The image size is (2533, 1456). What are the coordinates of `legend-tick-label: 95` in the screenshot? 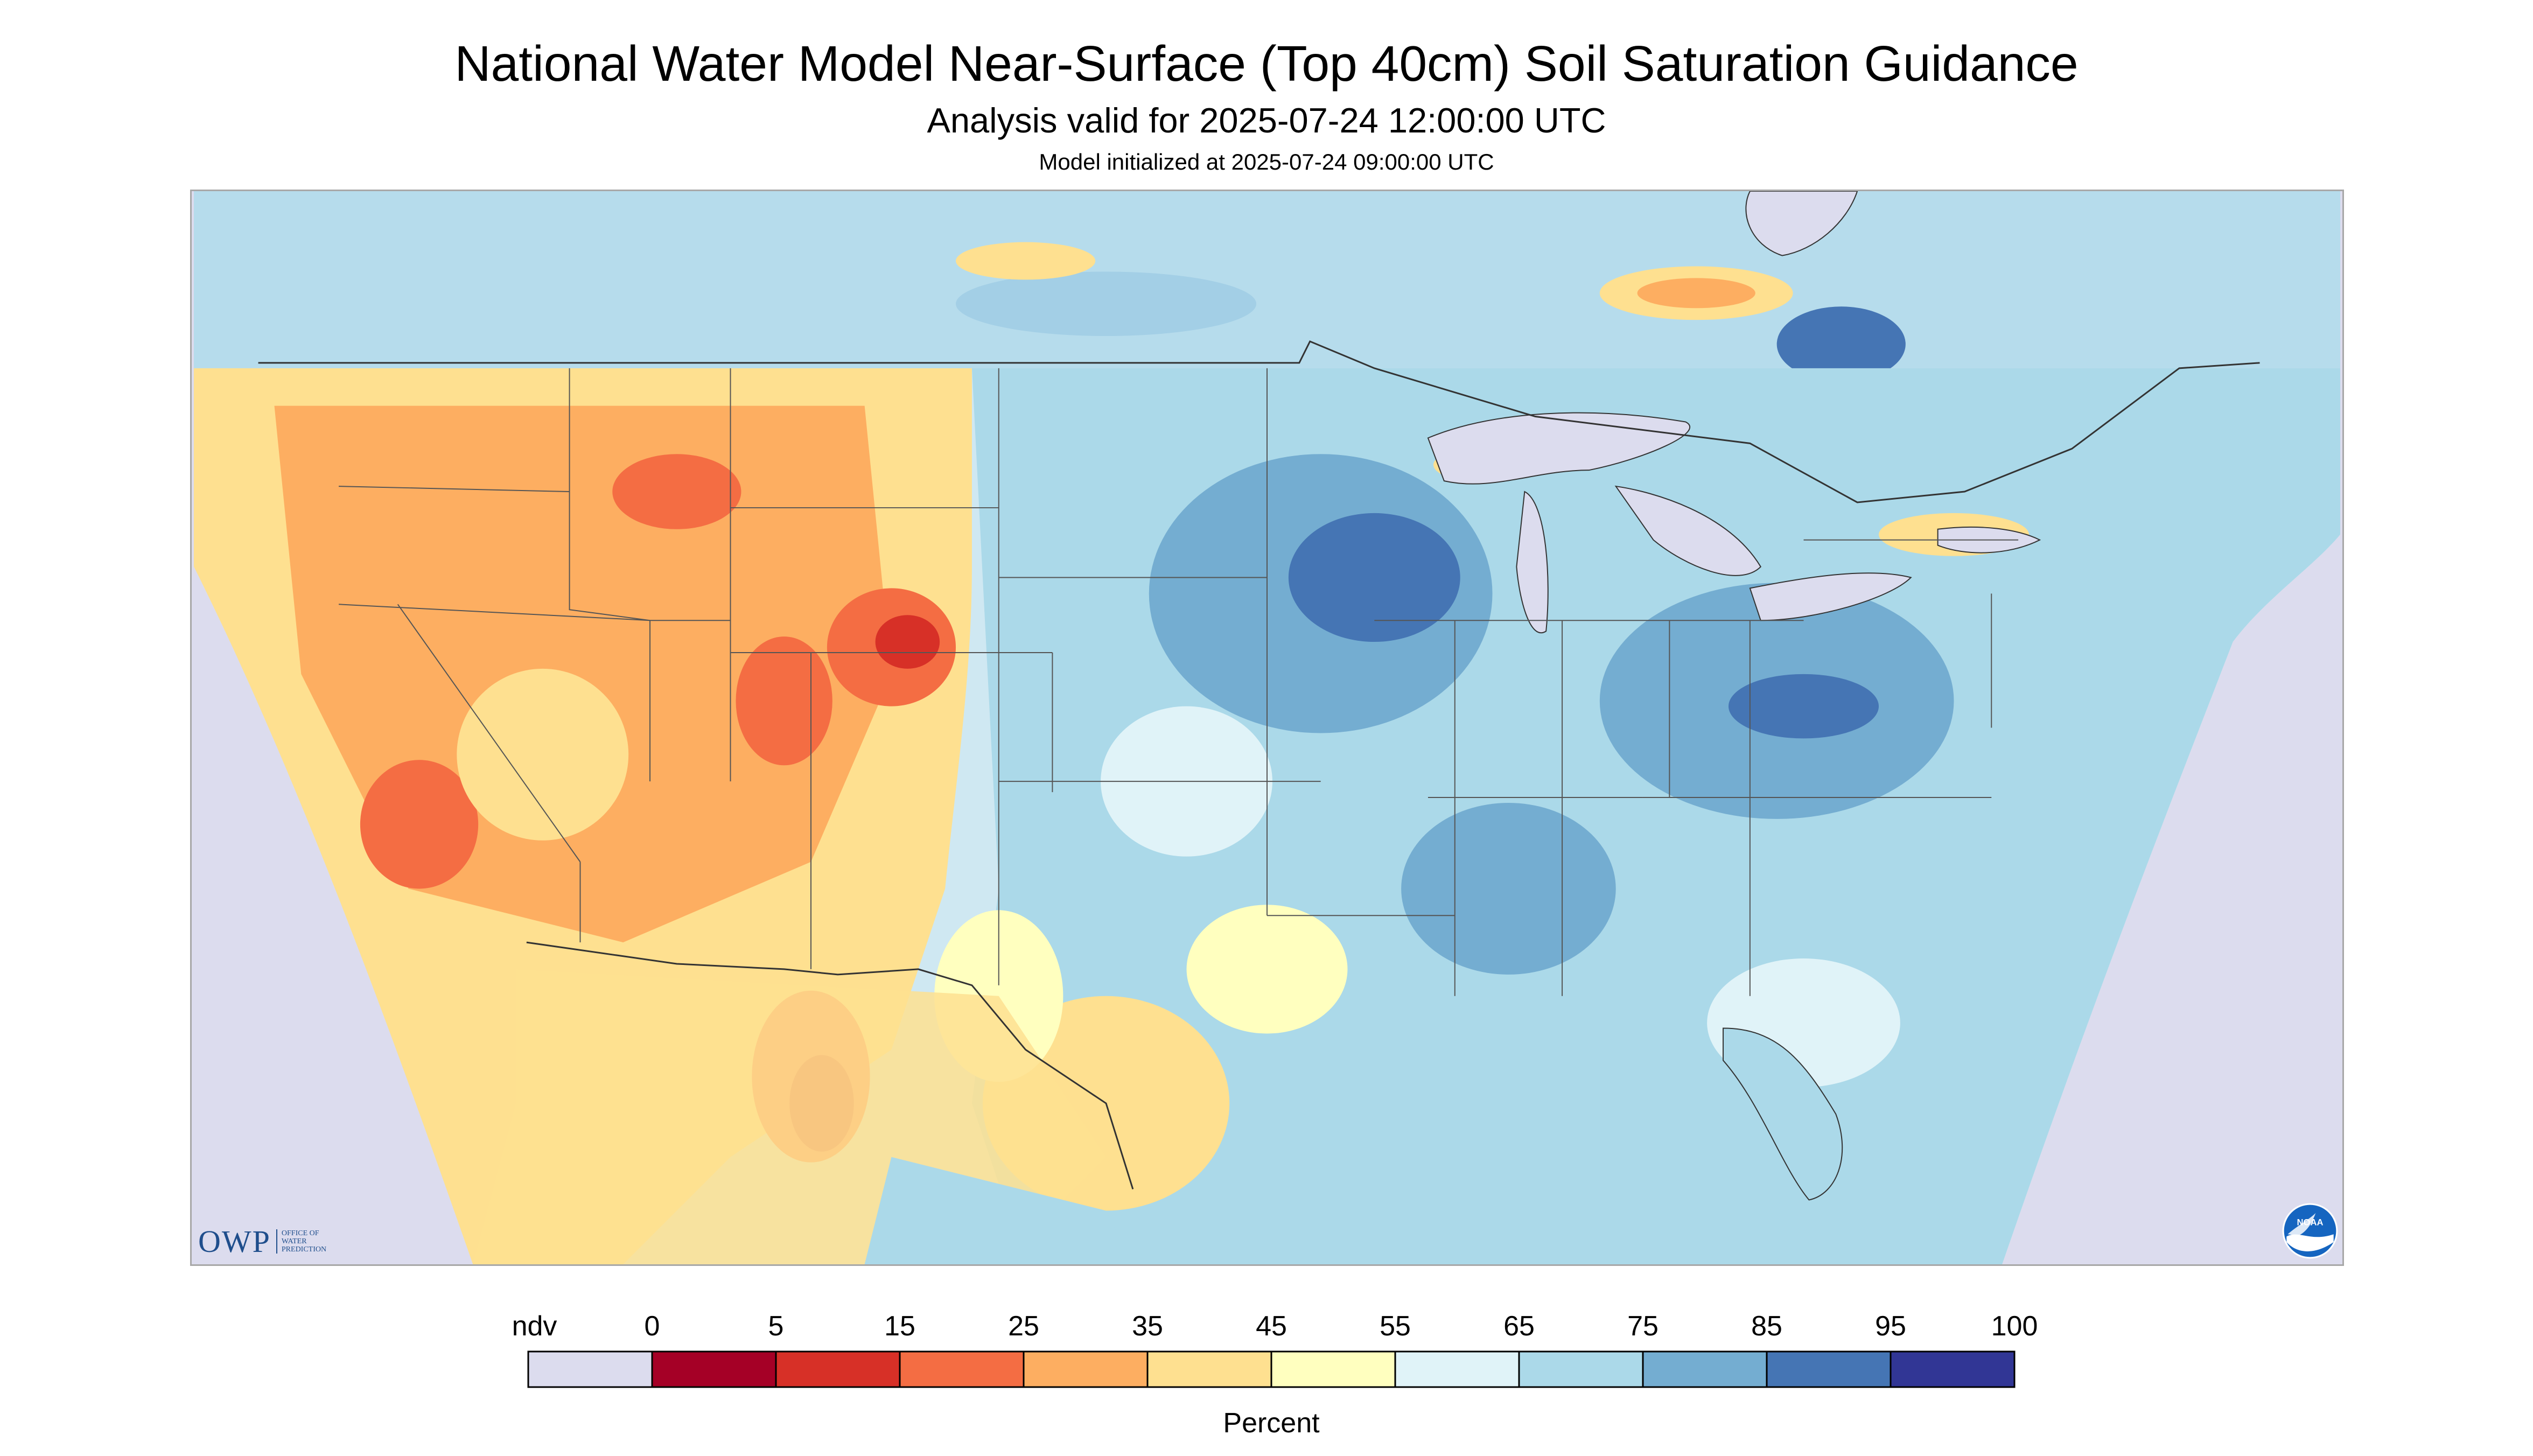 It's located at (1890, 1326).